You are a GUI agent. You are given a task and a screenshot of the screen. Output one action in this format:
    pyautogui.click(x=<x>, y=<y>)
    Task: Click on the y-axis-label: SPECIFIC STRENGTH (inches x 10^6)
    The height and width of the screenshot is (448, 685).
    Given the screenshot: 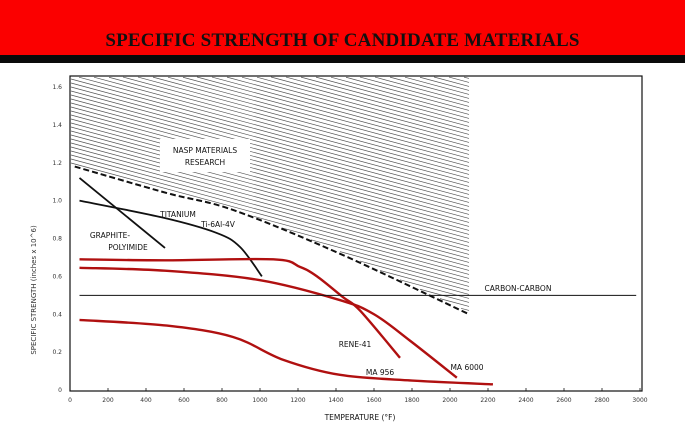 What is the action you would take?
    pyautogui.click(x=34, y=290)
    